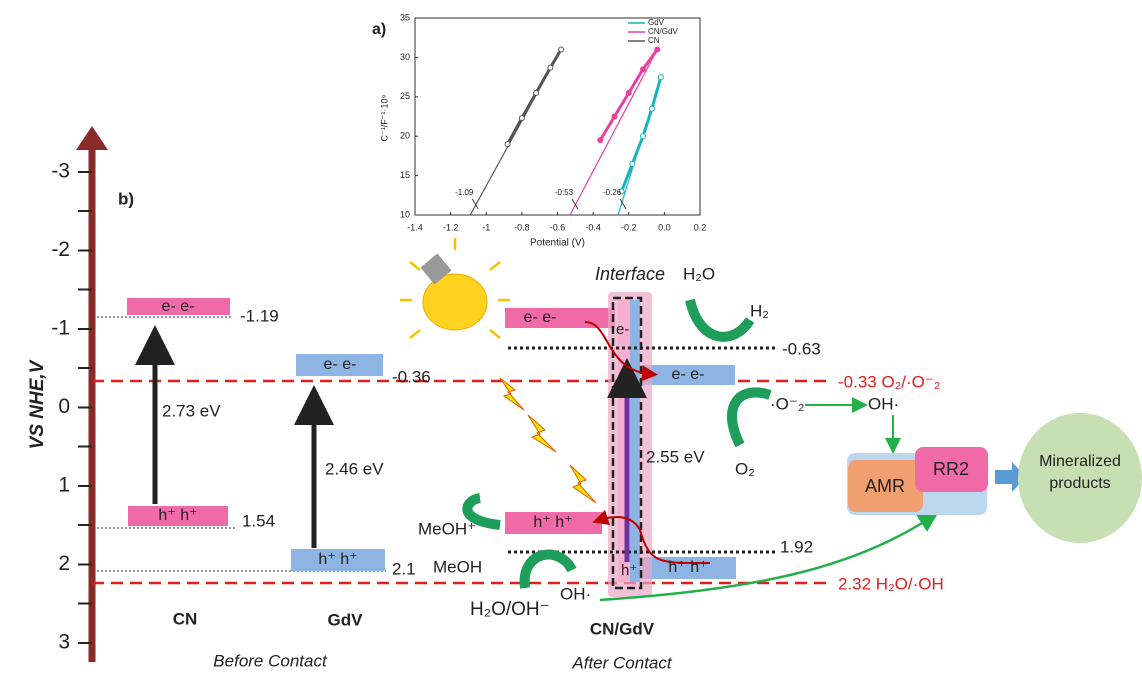 The height and width of the screenshot is (676, 1142). What do you see at coordinates (557, 243) in the screenshot?
I see `x-axis-label: Potential (V)` at bounding box center [557, 243].